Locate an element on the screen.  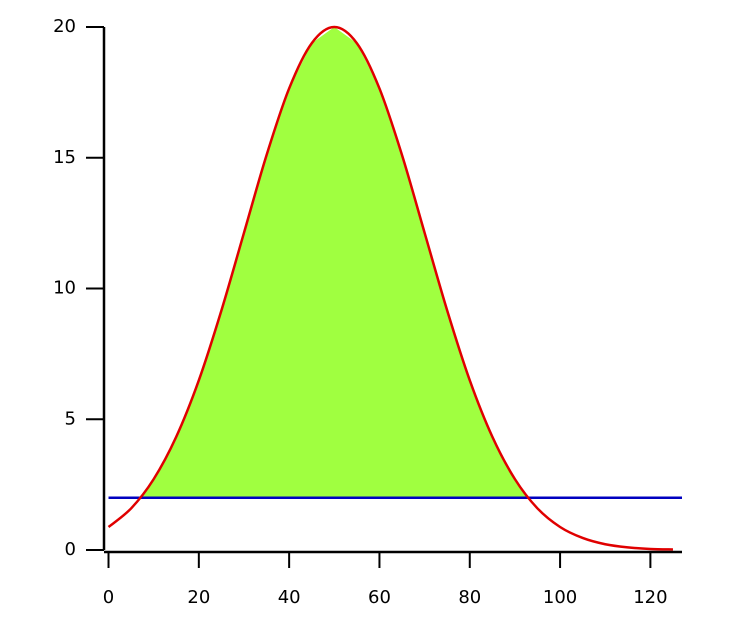
x-tick-label: 20 is located at coordinates (198, 597).